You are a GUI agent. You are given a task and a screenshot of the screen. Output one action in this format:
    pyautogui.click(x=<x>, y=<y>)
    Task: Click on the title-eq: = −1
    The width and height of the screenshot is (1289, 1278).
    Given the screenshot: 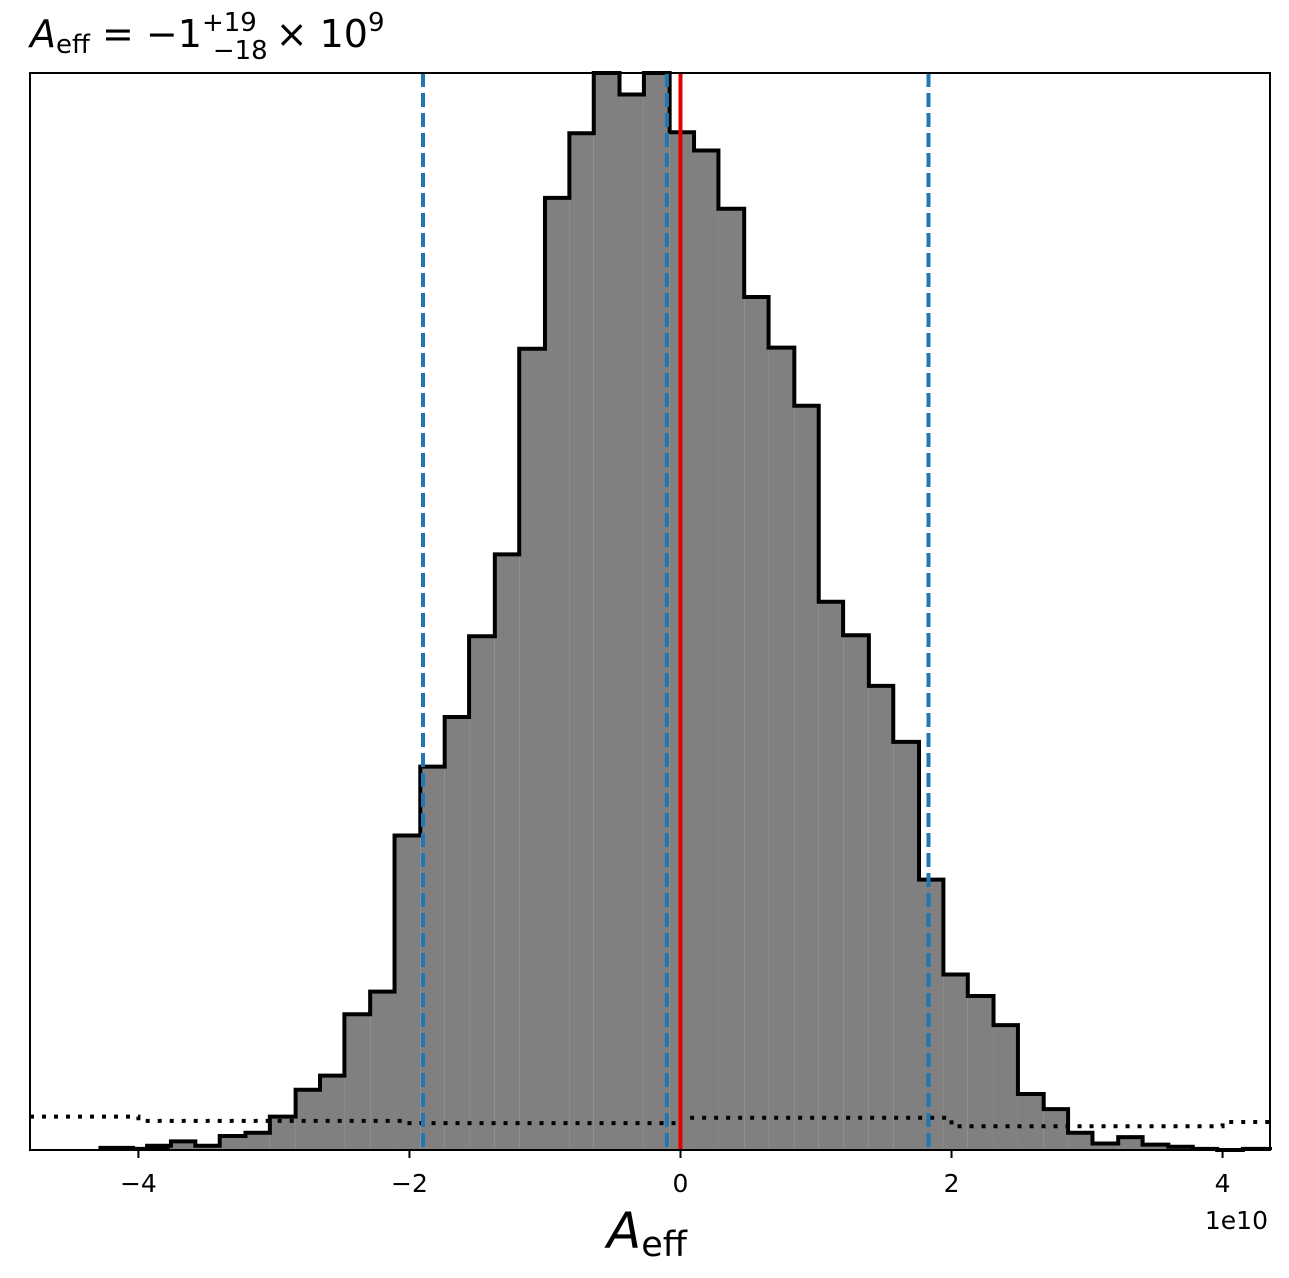 What is the action you would take?
    pyautogui.click(x=146, y=34)
    